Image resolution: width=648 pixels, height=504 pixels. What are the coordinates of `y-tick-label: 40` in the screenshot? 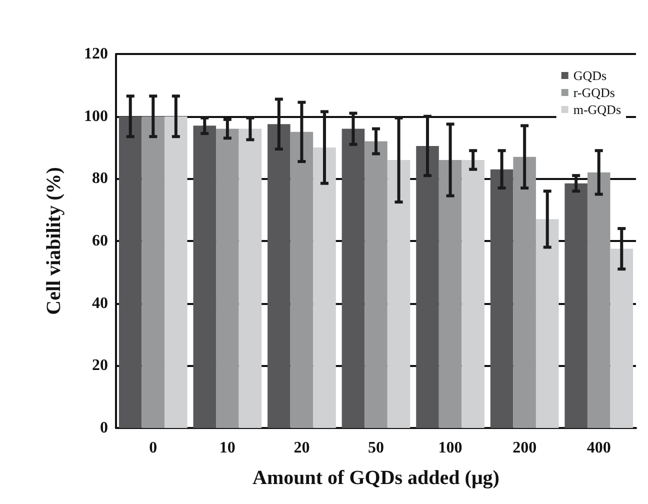 It's located at (100, 303).